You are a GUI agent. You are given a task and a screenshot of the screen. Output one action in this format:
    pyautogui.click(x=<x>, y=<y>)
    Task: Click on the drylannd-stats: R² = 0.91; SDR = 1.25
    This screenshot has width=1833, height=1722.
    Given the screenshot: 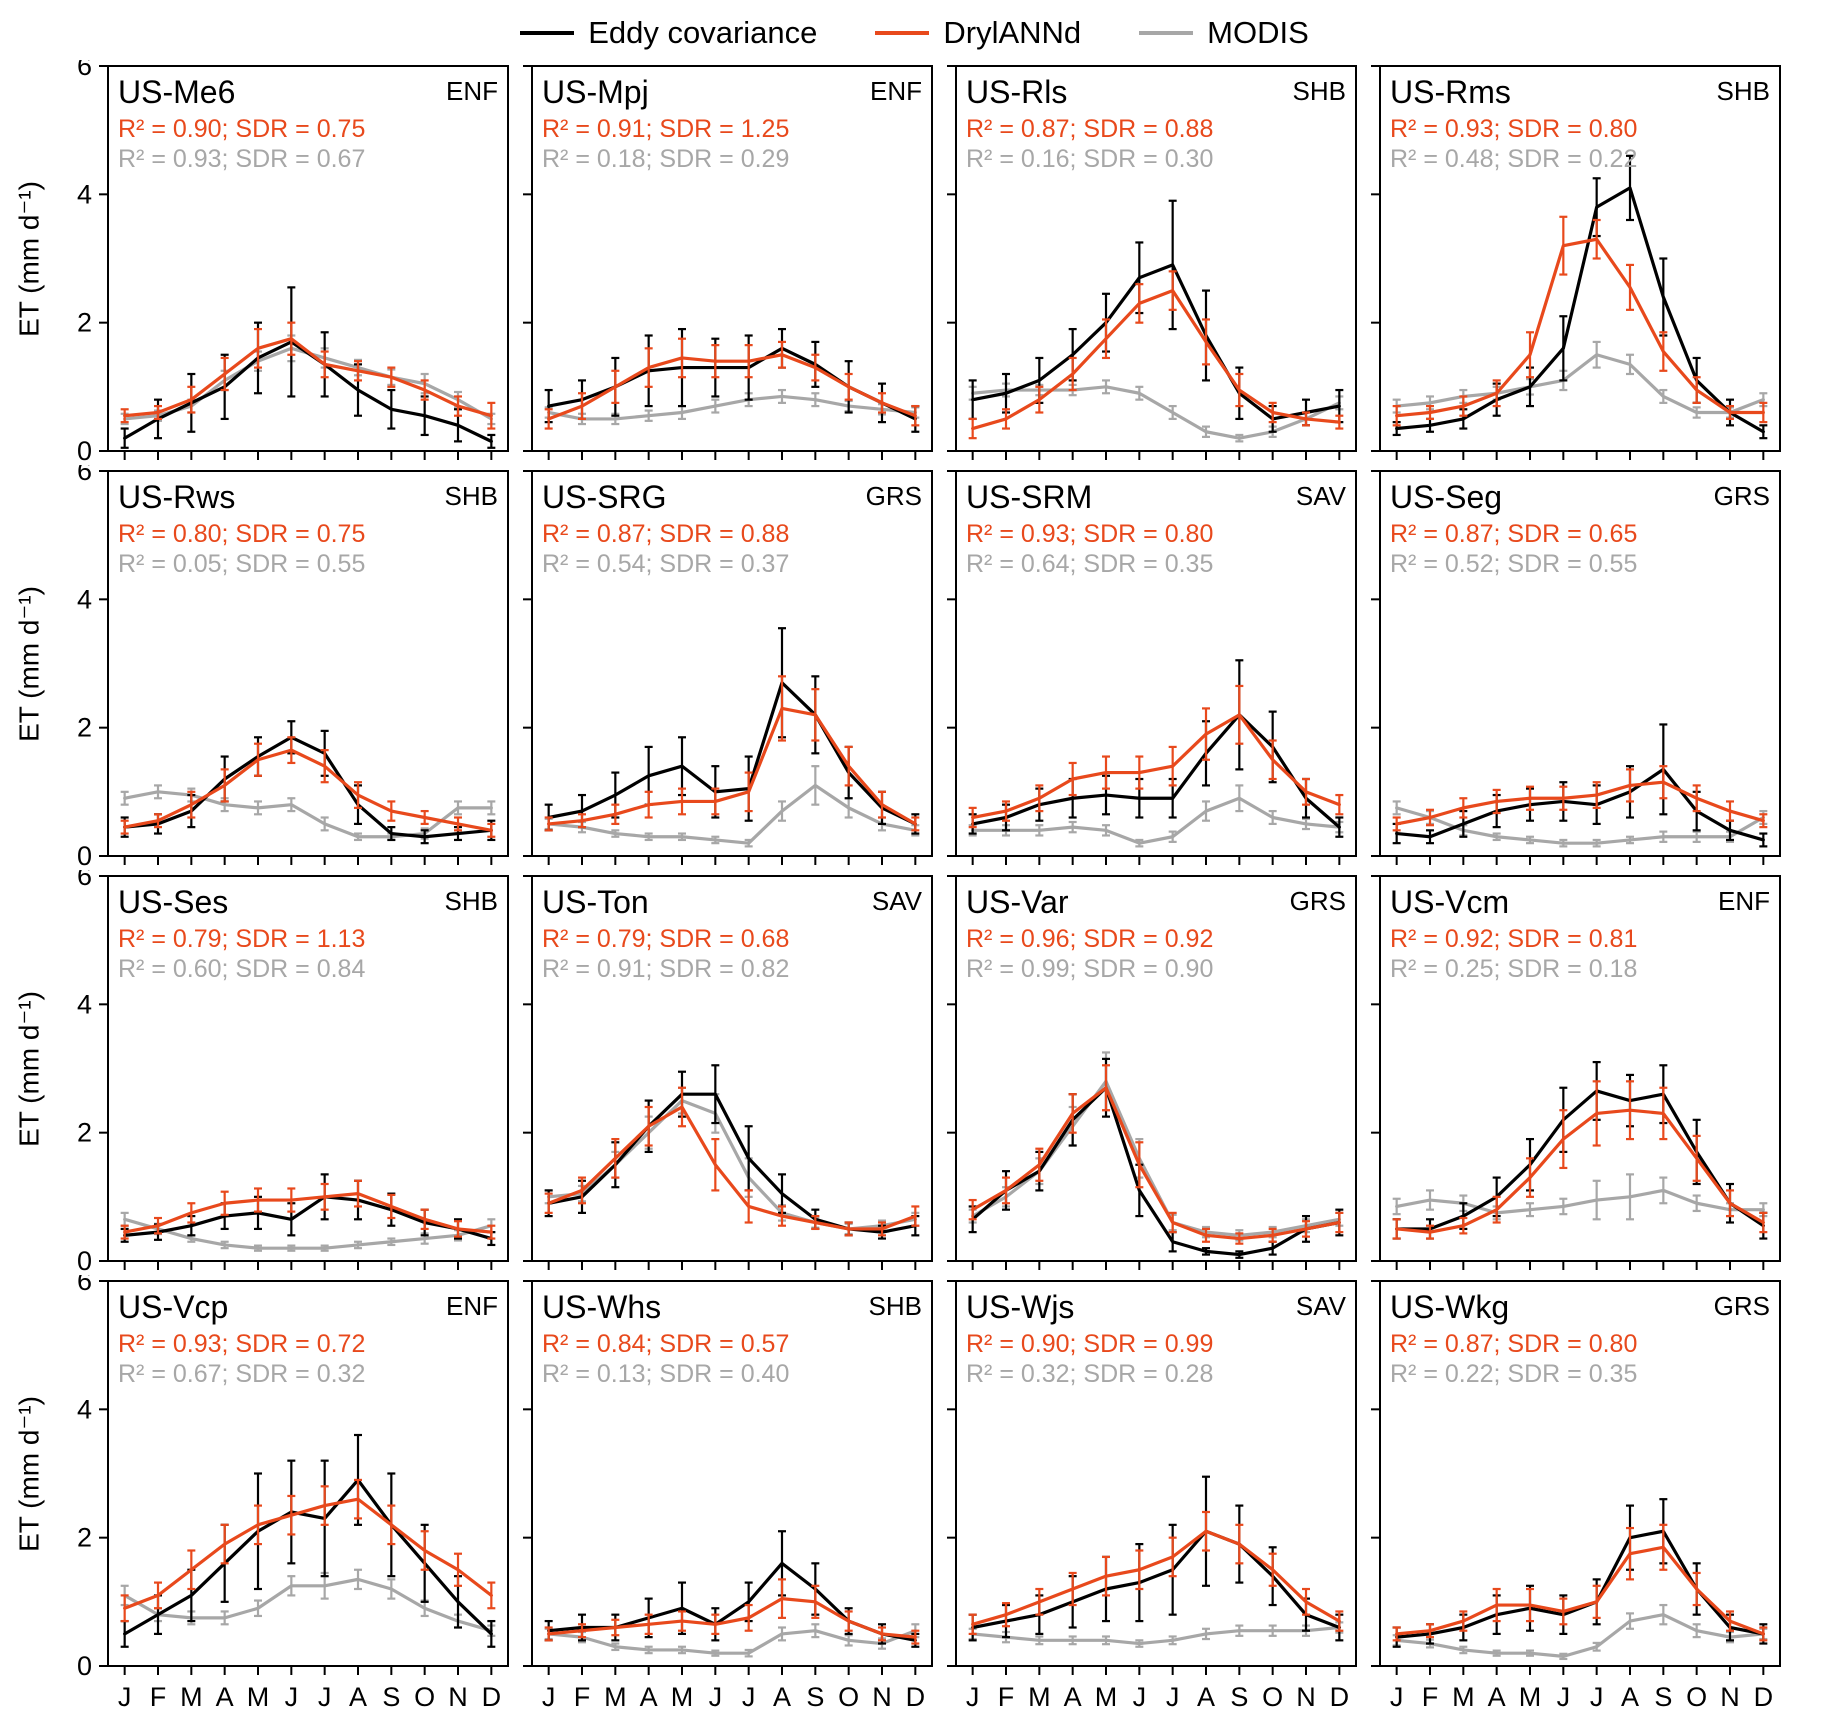 What is the action you would take?
    pyautogui.click(x=665, y=129)
    